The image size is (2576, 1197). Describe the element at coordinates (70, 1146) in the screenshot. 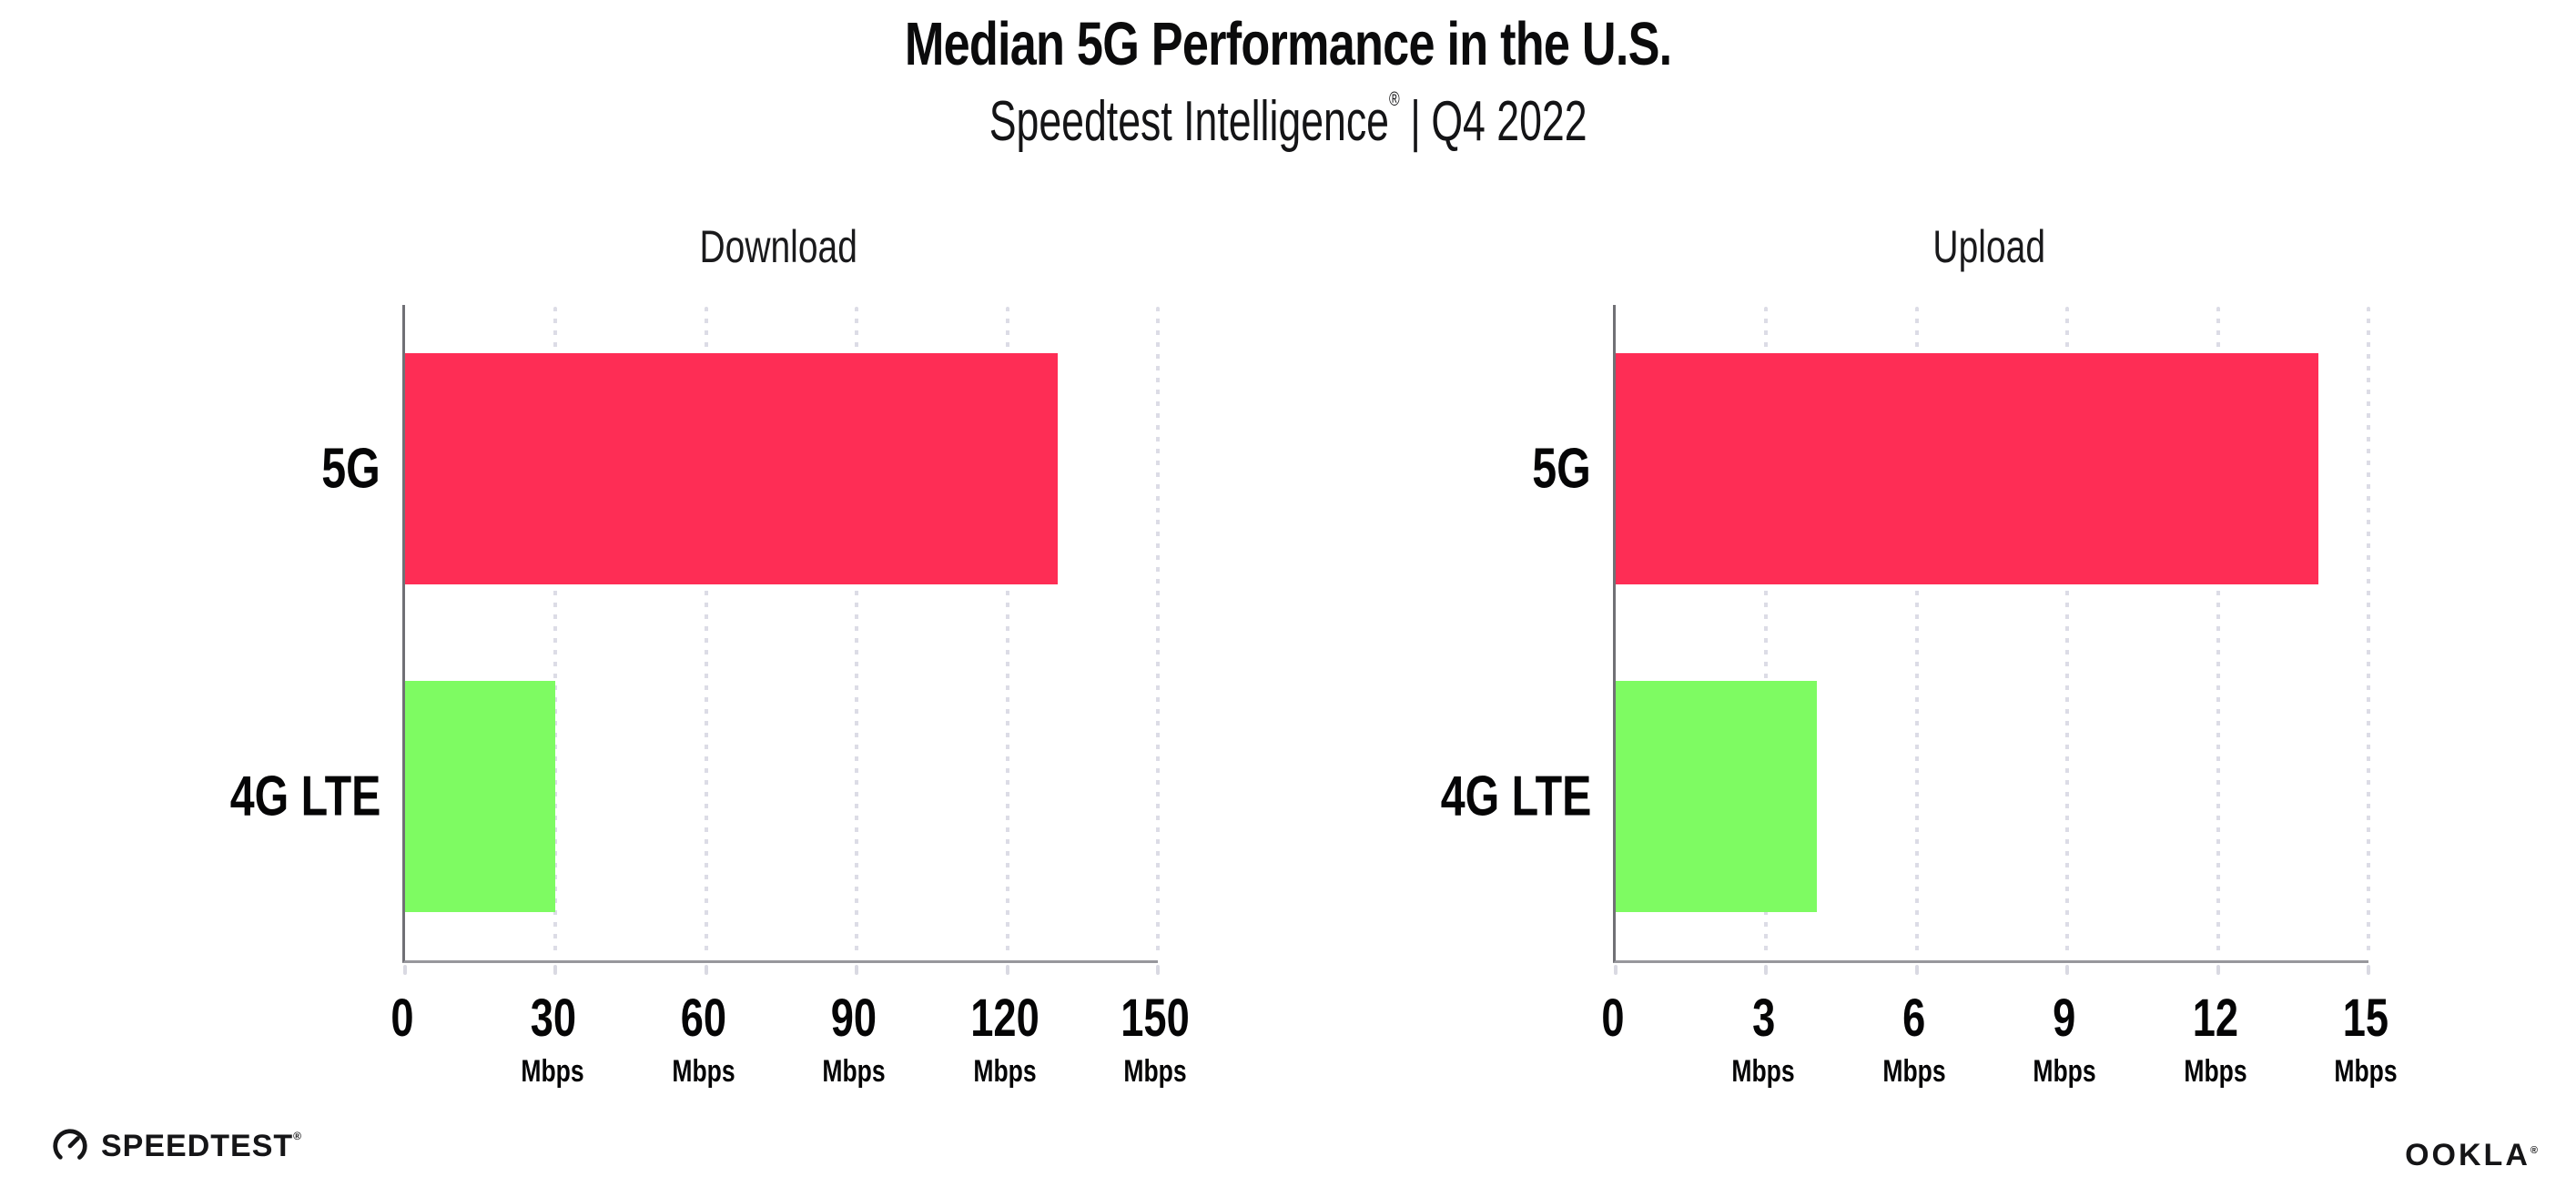

I see `speedtest-gauge-icon` at that location.